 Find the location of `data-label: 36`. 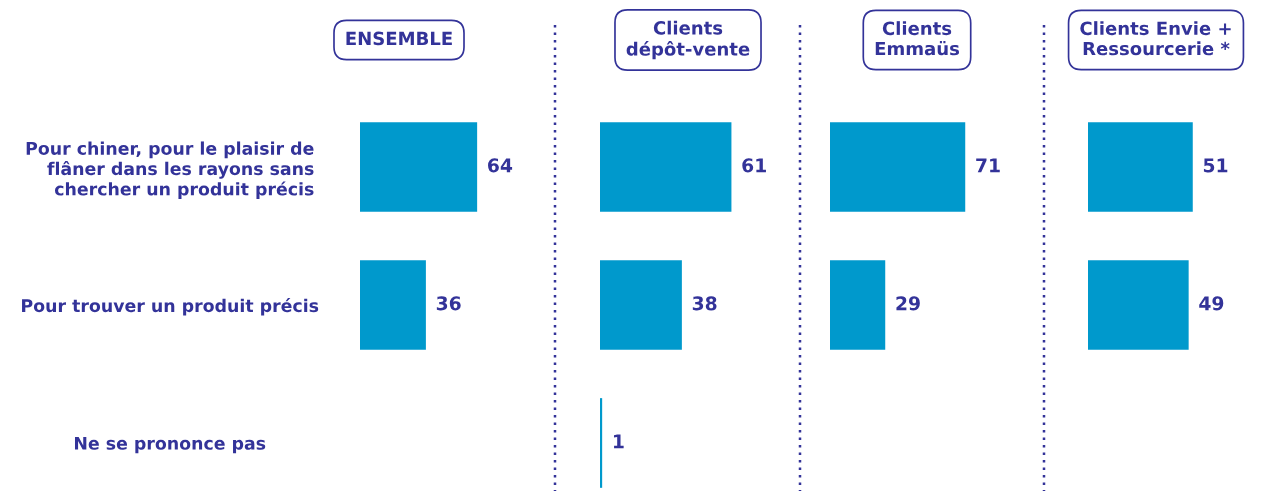

data-label: 36 is located at coordinates (448, 303).